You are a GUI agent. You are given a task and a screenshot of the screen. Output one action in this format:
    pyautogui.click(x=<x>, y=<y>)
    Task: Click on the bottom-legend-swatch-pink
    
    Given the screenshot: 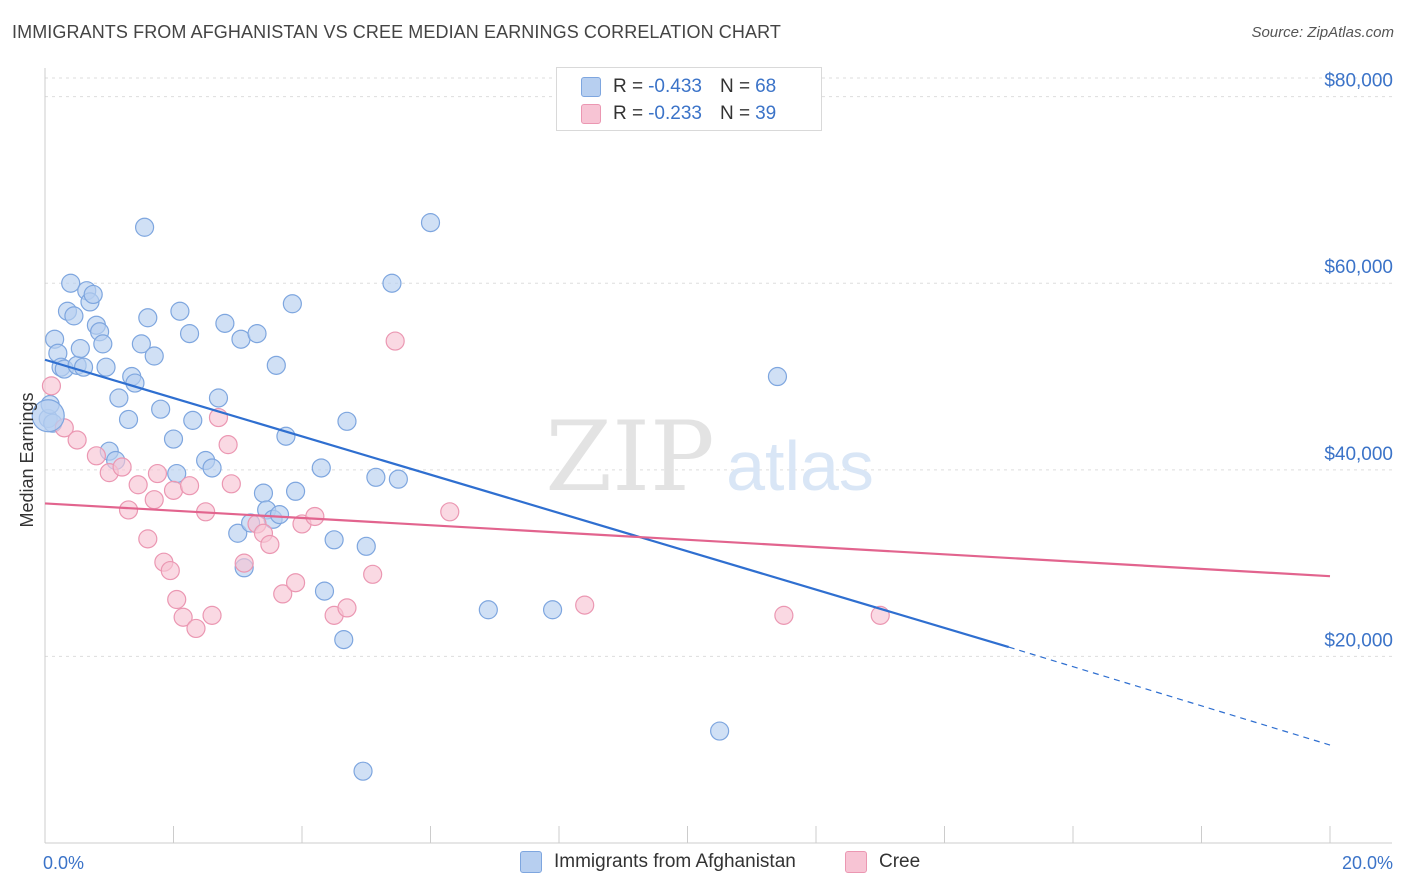 What is the action you would take?
    pyautogui.click(x=856, y=862)
    